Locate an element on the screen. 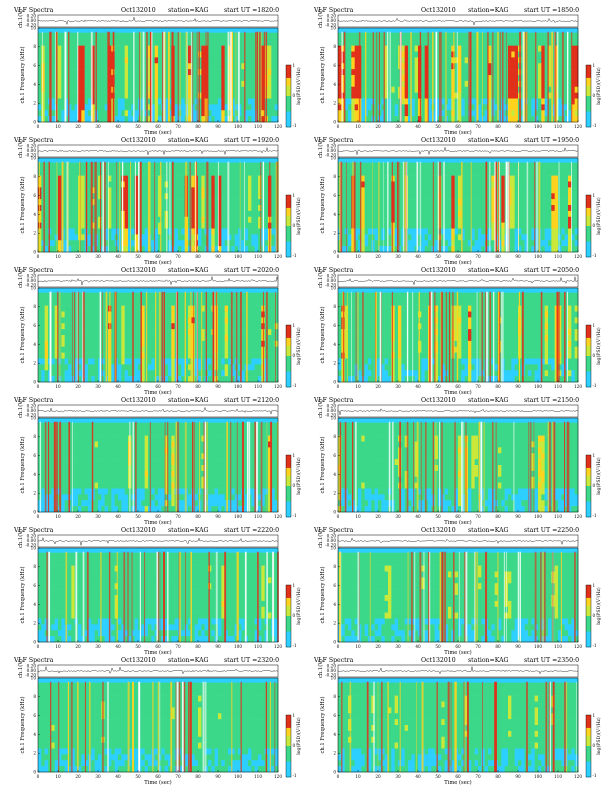 The height and width of the screenshot is (792, 612). x-tick-label: 100 is located at coordinates (238, 256).